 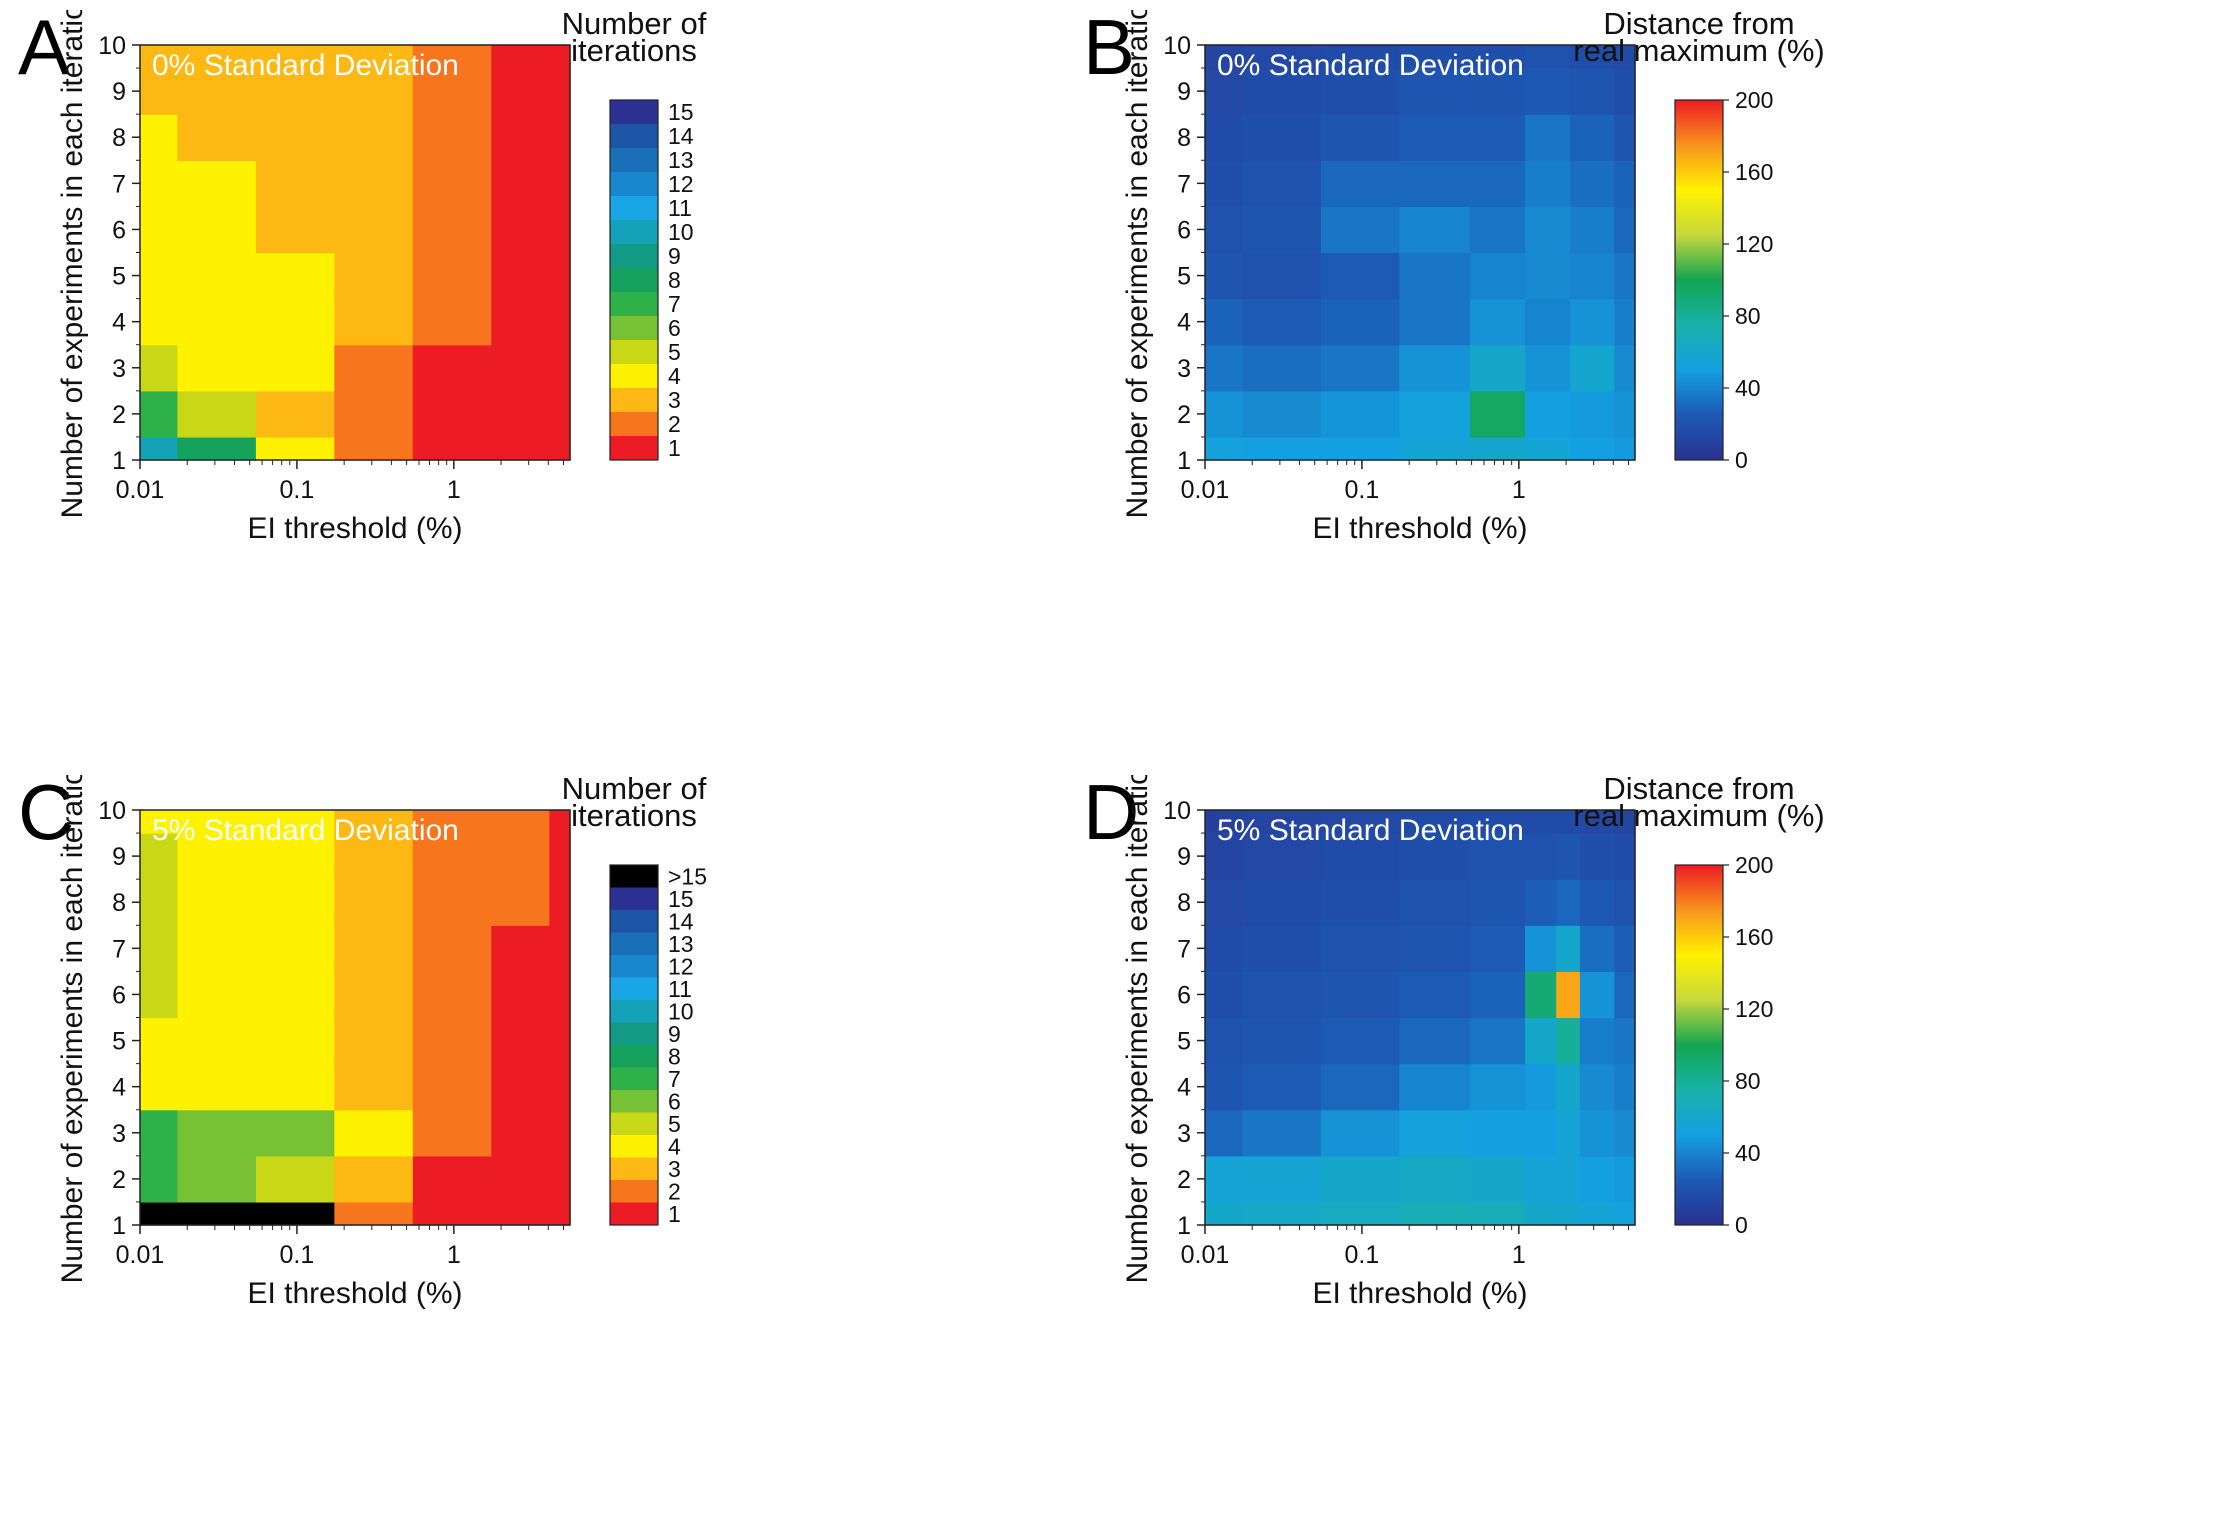 I want to click on colorbar-label: 1, so click(x=674, y=1214).